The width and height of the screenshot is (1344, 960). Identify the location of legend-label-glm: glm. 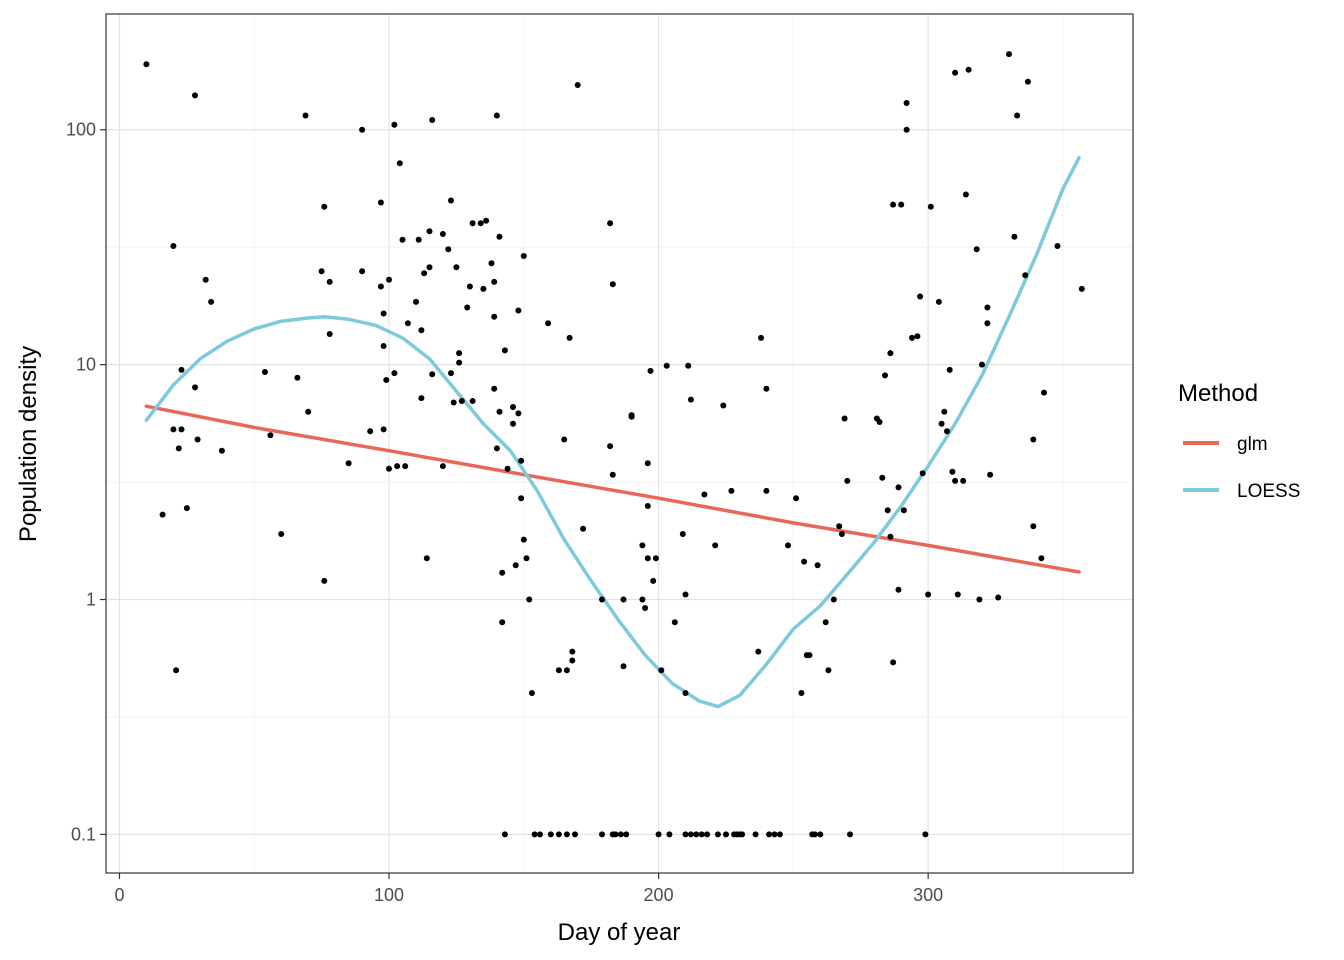
(1252, 444).